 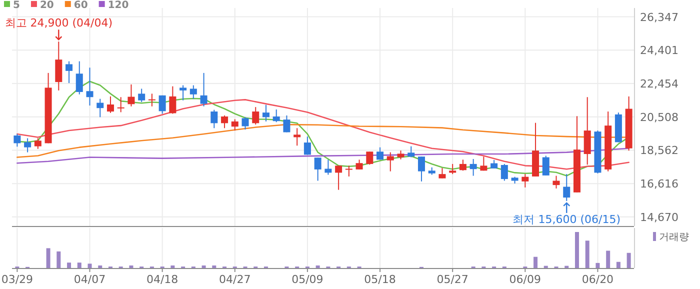 What do you see at coordinates (525, 279) in the screenshot?
I see `x-tick-label: 06/09` at bounding box center [525, 279].